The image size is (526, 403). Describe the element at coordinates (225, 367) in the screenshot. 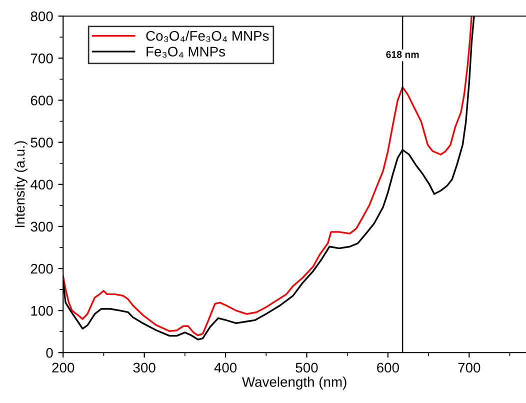

I see `x-tick-label: 400` at that location.